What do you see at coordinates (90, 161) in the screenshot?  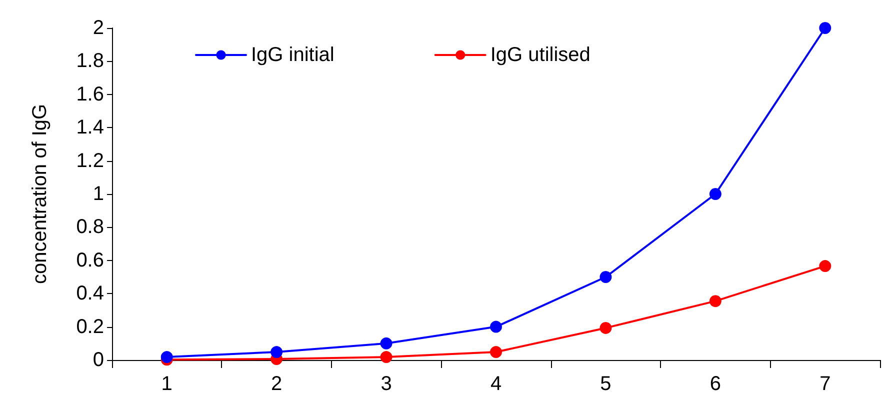 I see `y-tick-label: 1.2` at bounding box center [90, 161].